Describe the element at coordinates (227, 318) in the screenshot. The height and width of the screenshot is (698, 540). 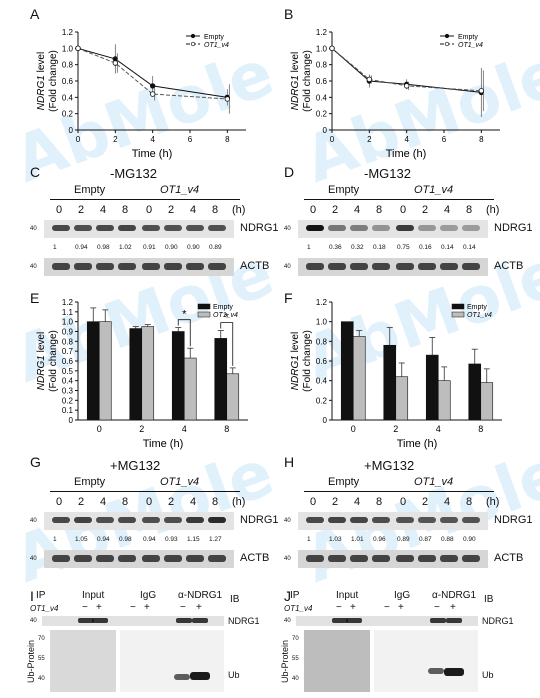
I see `significance-star: *` at that location.